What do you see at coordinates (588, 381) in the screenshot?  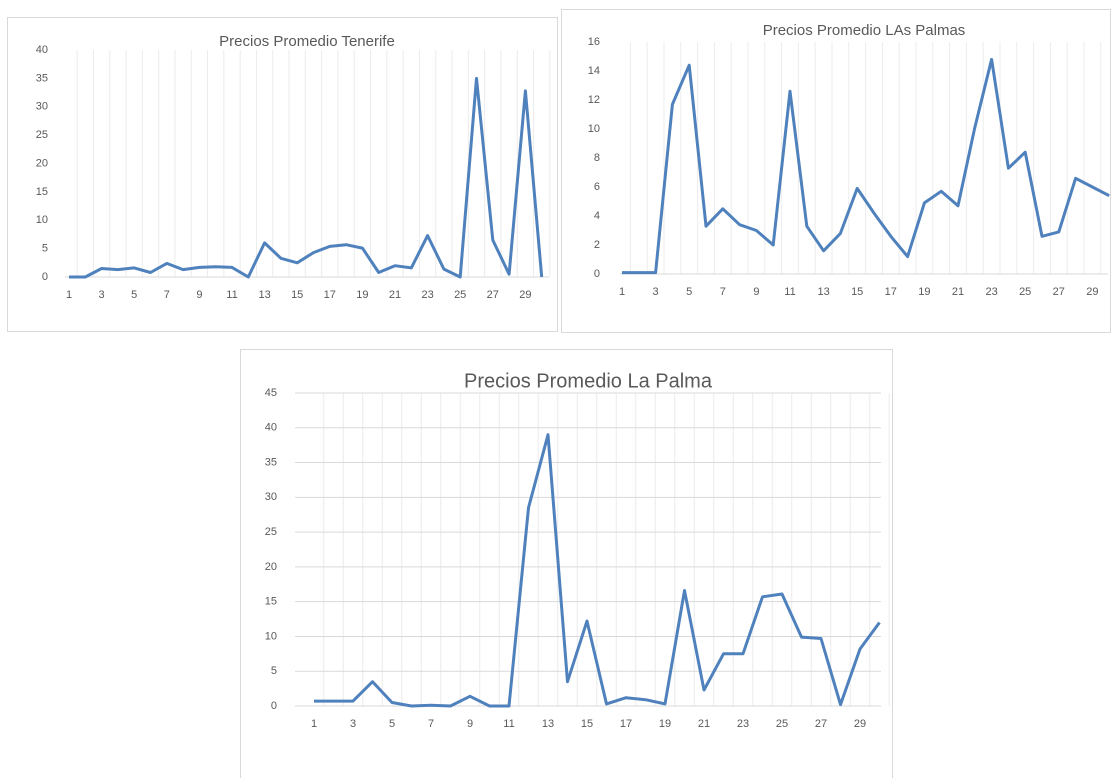 I see `chart-title: Precios Promedio La Palma` at bounding box center [588, 381].